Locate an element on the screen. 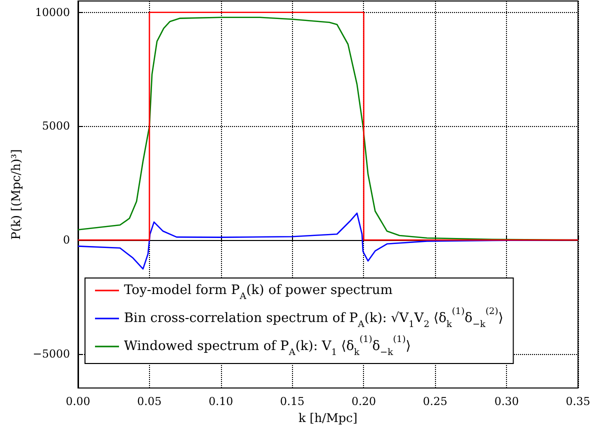 This screenshot has width=604, height=431. x-tick-label: 0.10 is located at coordinates (221, 401).